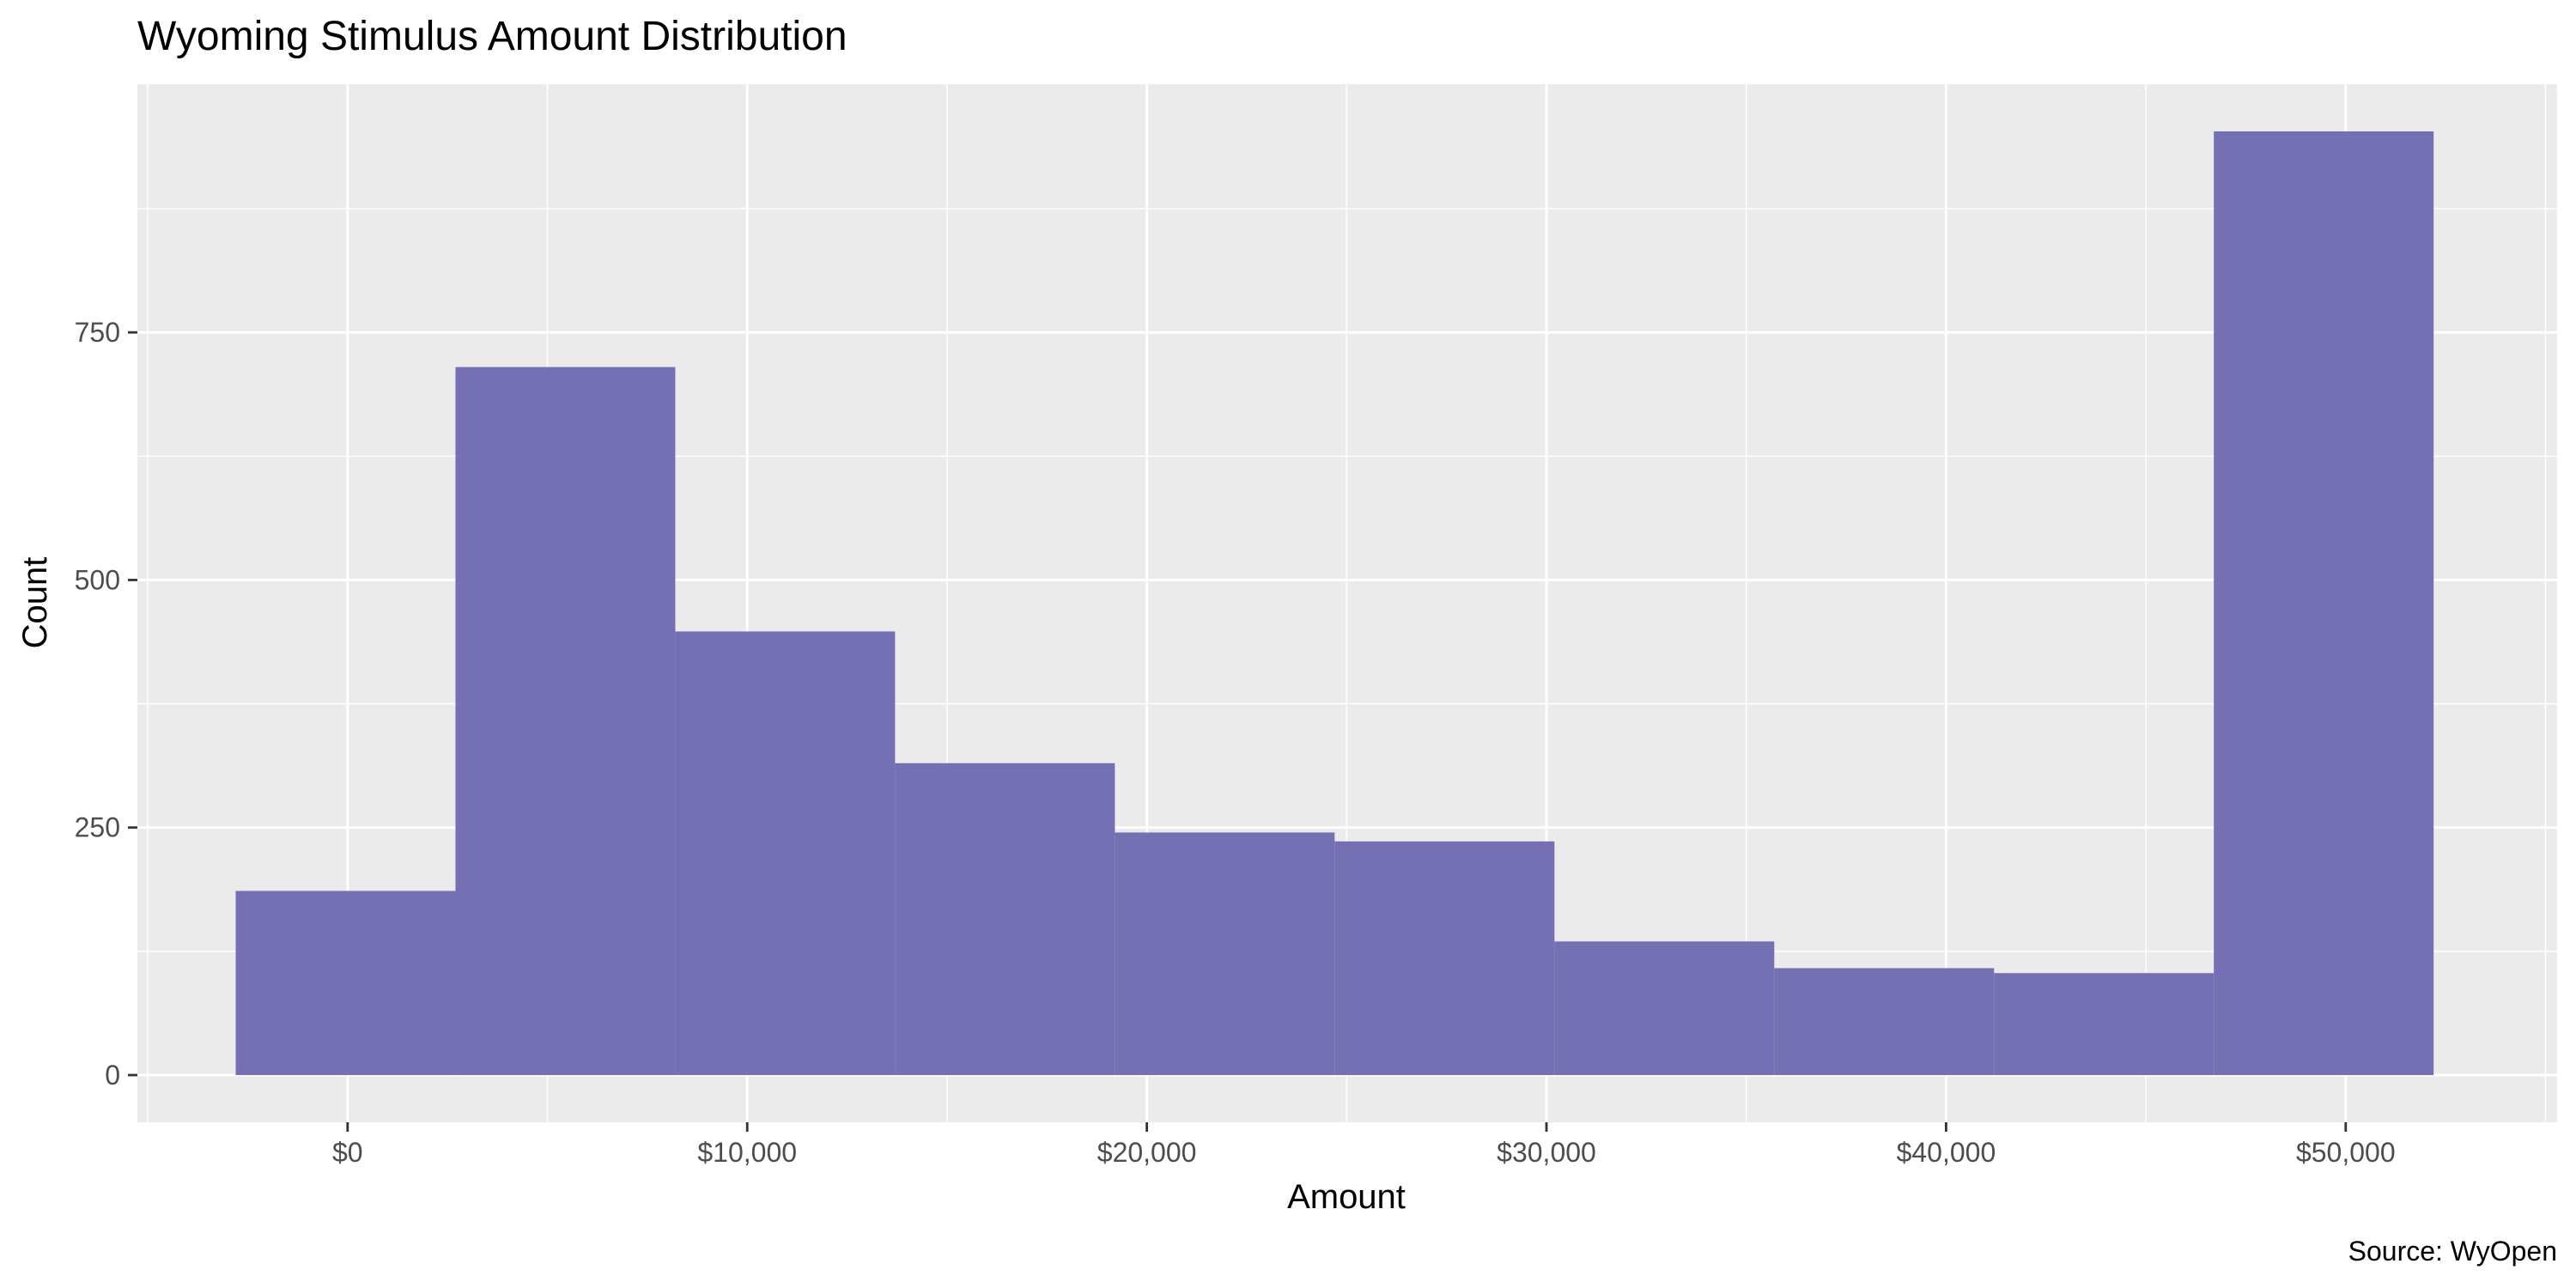 This screenshot has height=1288, width=2576. What do you see at coordinates (1346, 1197) in the screenshot?
I see `x-axis-title: Amount` at bounding box center [1346, 1197].